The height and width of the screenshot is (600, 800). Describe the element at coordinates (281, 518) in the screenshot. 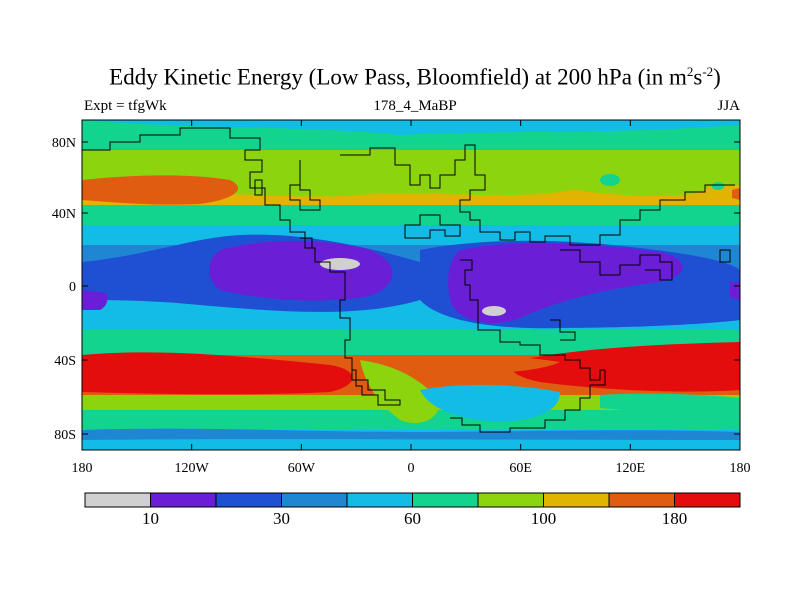

I see `colorbar-label: 30` at that location.